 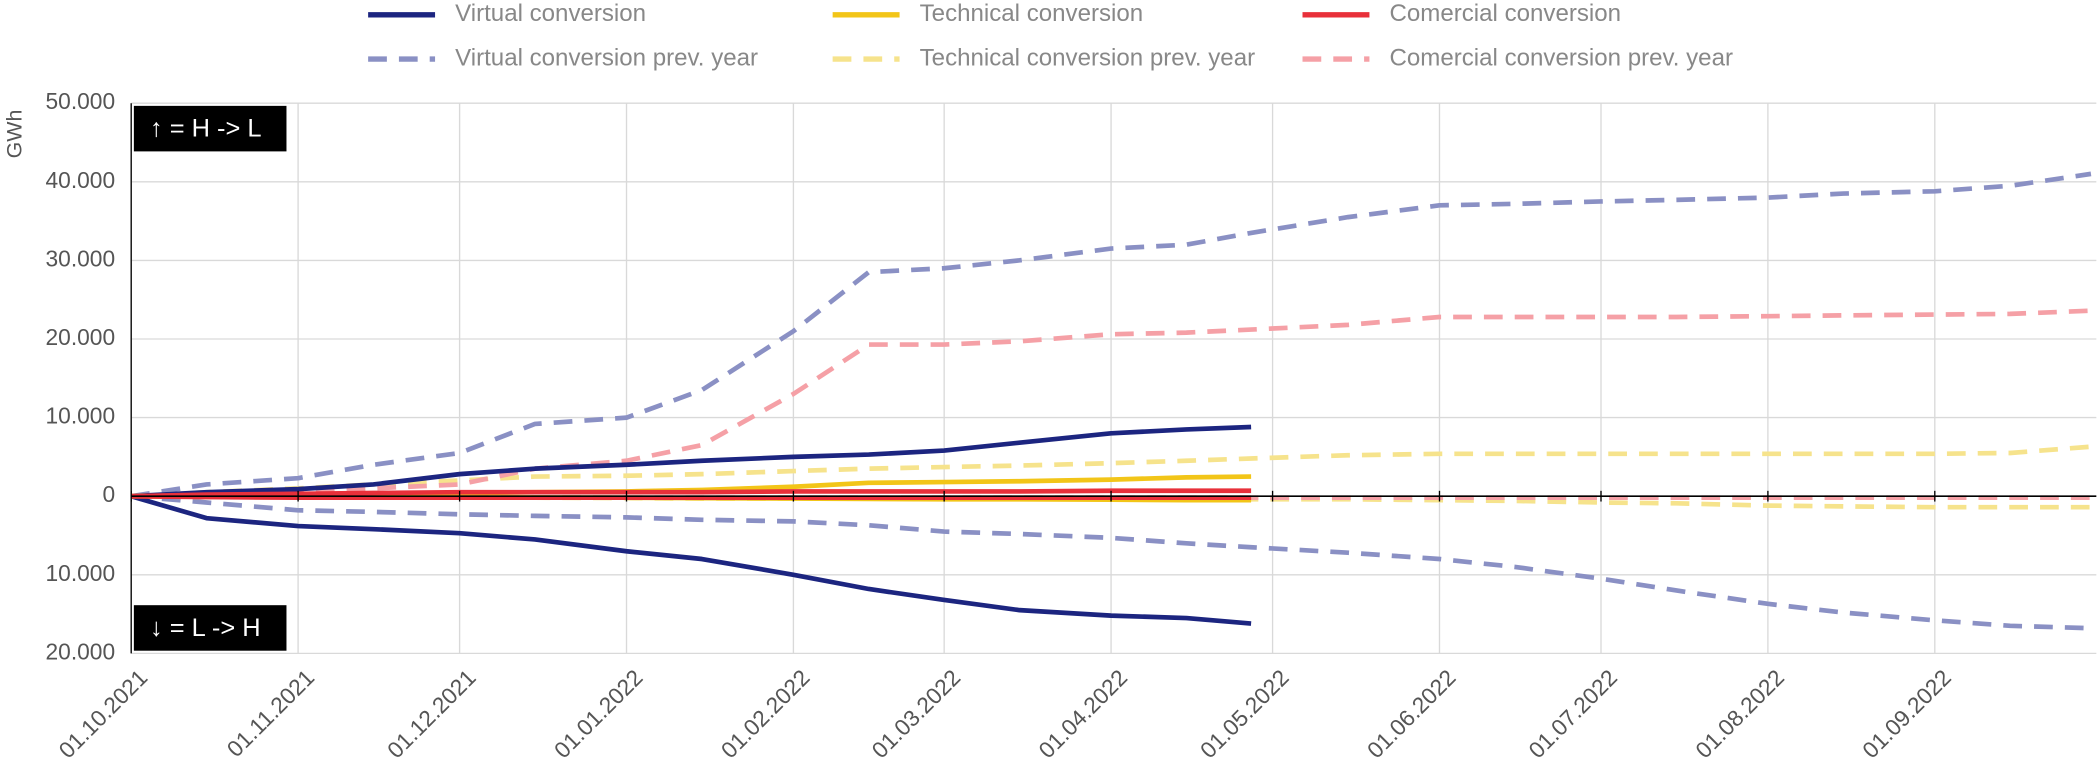 I want to click on y-tick-label: 50.000, so click(x=81, y=101).